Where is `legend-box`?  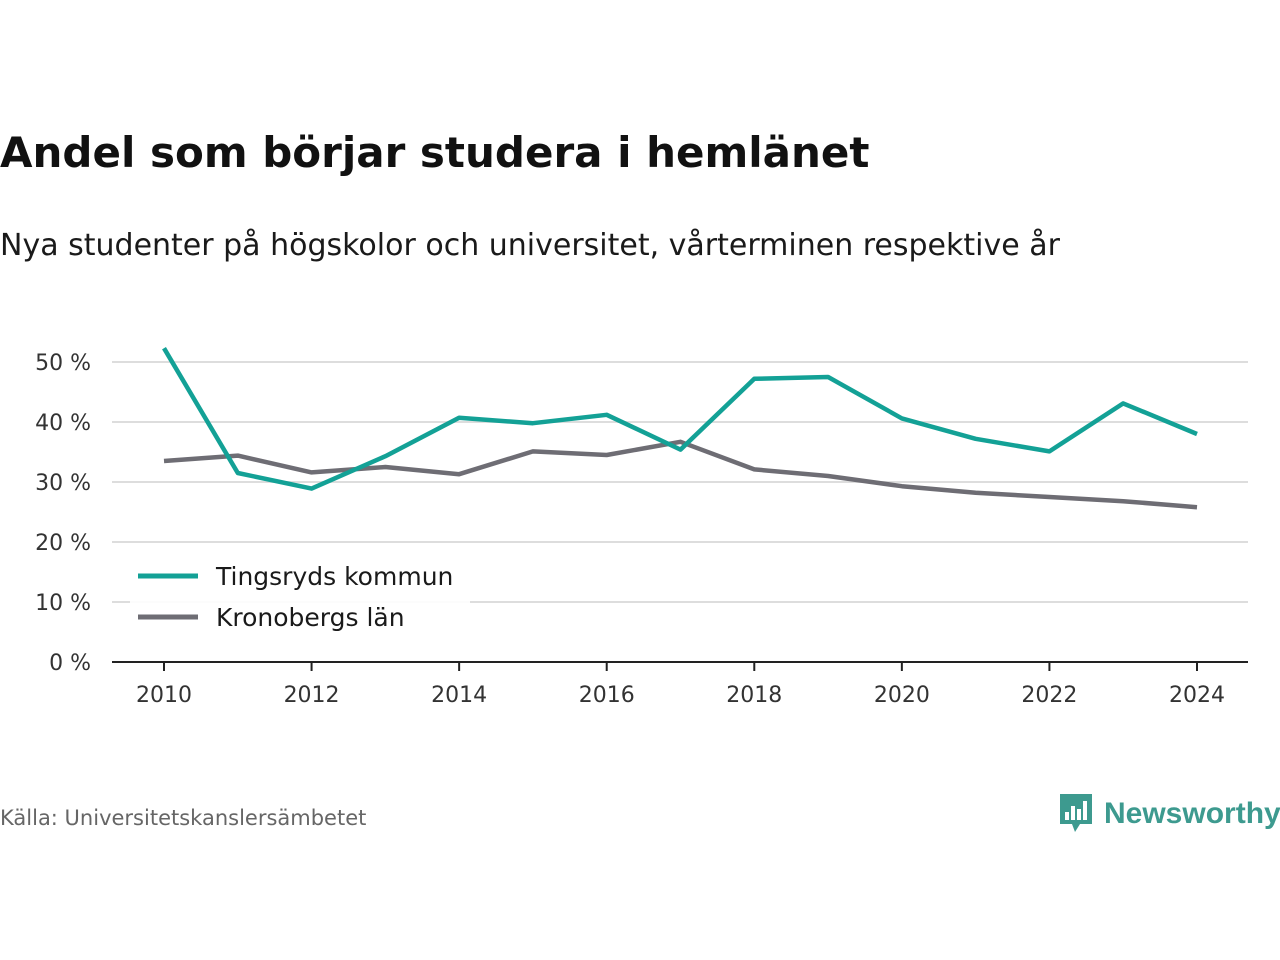
legend-box is located at coordinates (300, 597).